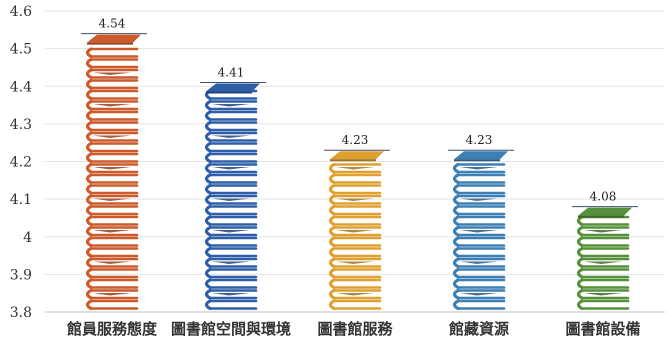 This screenshot has width=670, height=339. I want to click on data-label: 4.41, so click(231, 72).